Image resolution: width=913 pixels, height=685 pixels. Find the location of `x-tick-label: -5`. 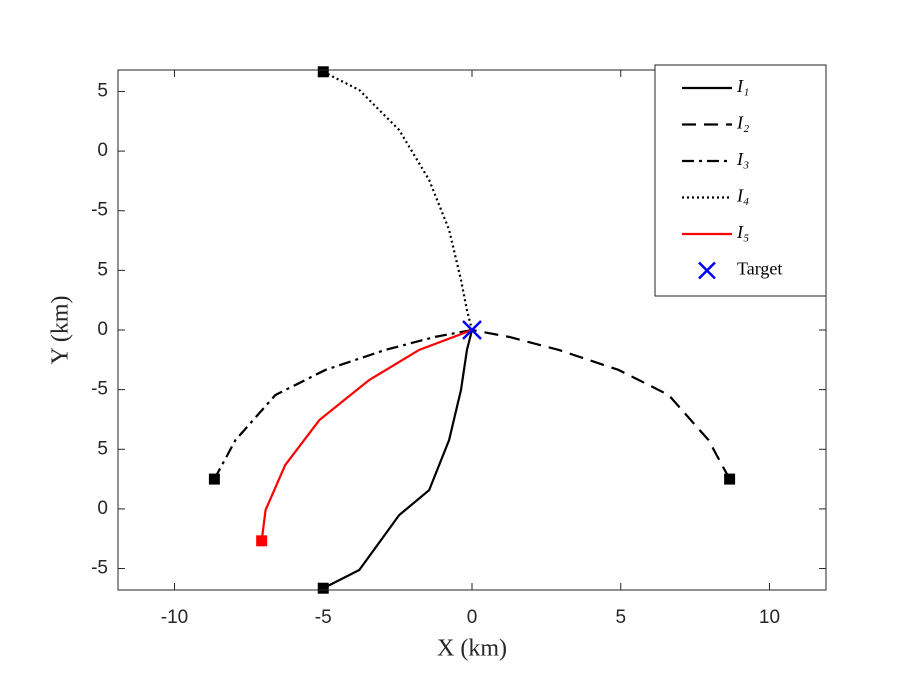

x-tick-label: -5 is located at coordinates (323, 617).